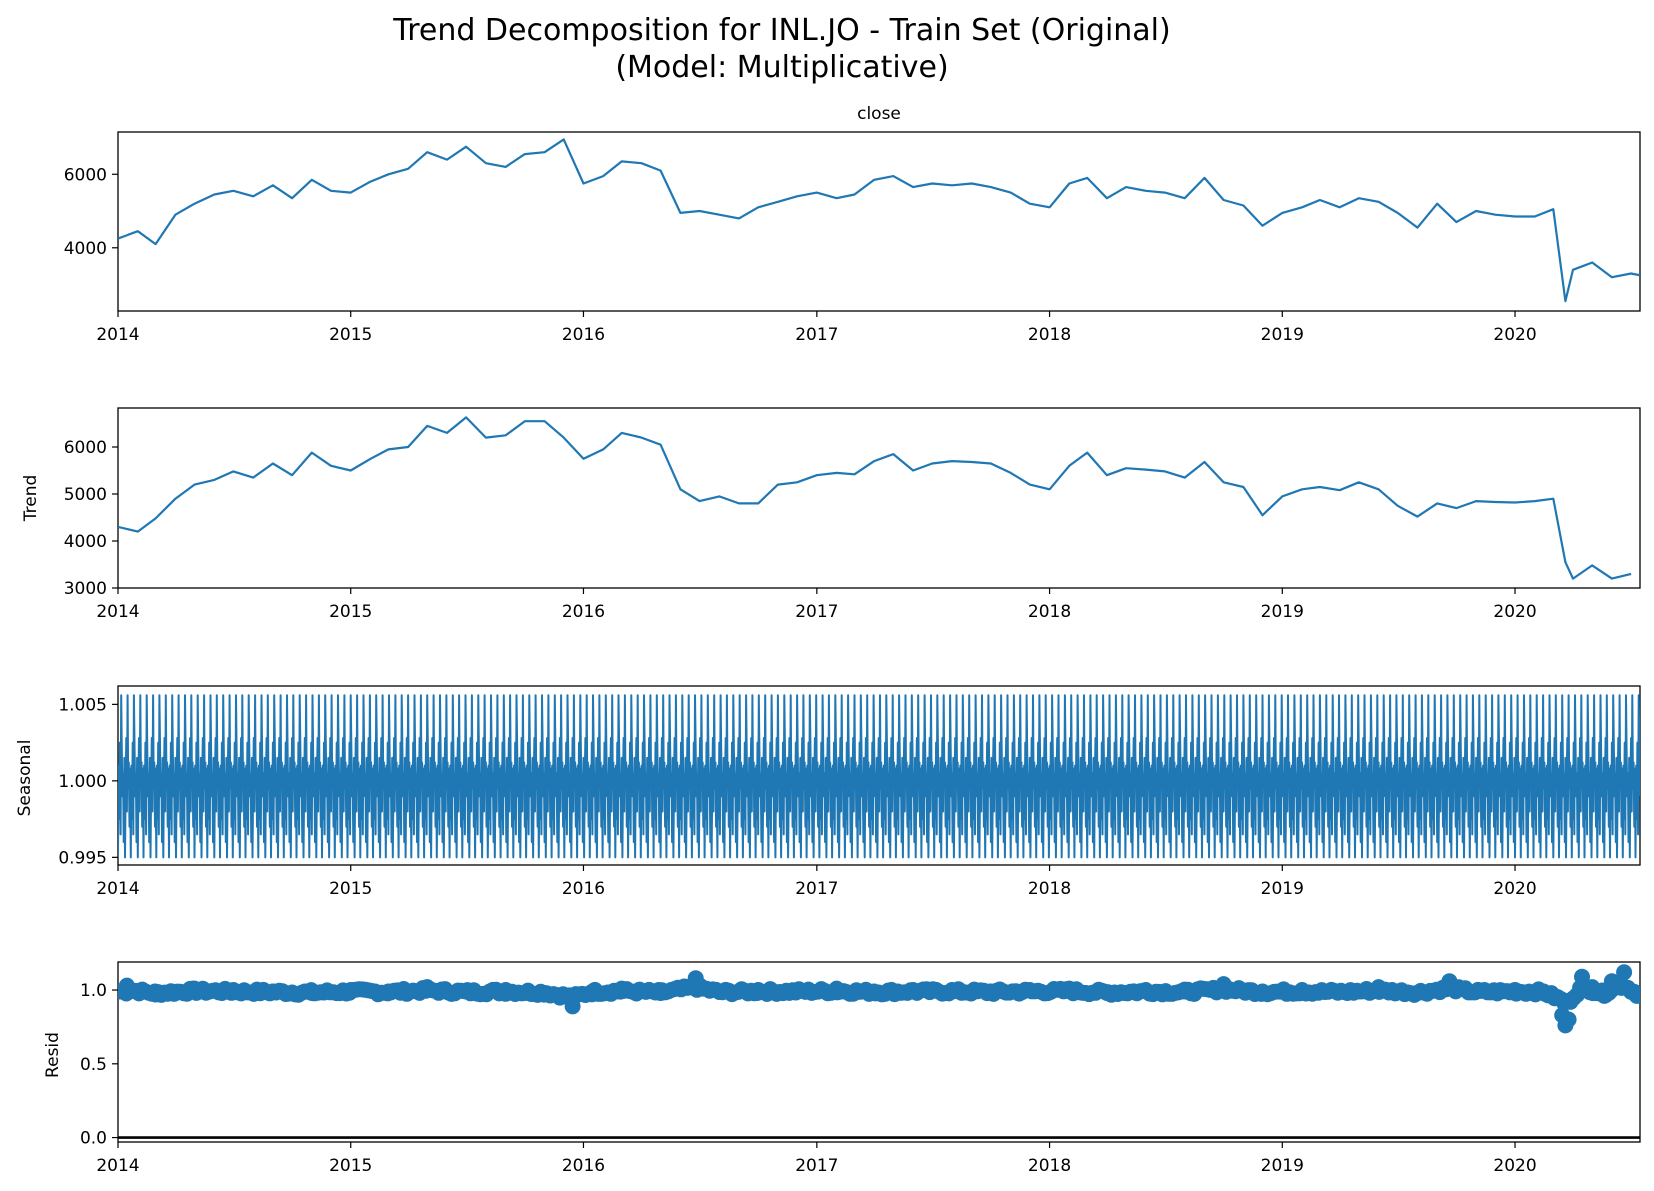 The image size is (1654, 1191). I want to click on trend-series-line, so click(875, 498).